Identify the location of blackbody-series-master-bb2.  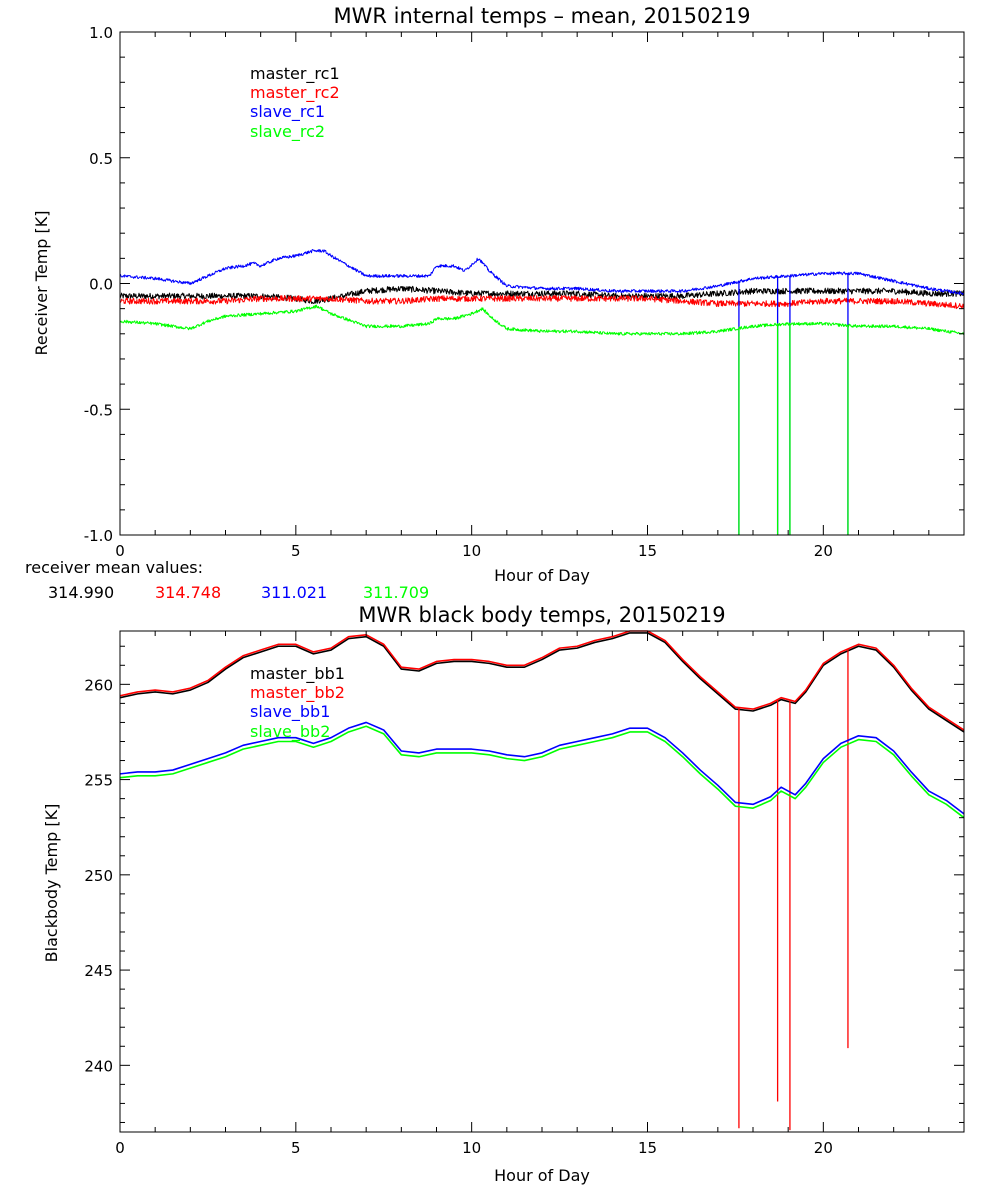
(542, 680).